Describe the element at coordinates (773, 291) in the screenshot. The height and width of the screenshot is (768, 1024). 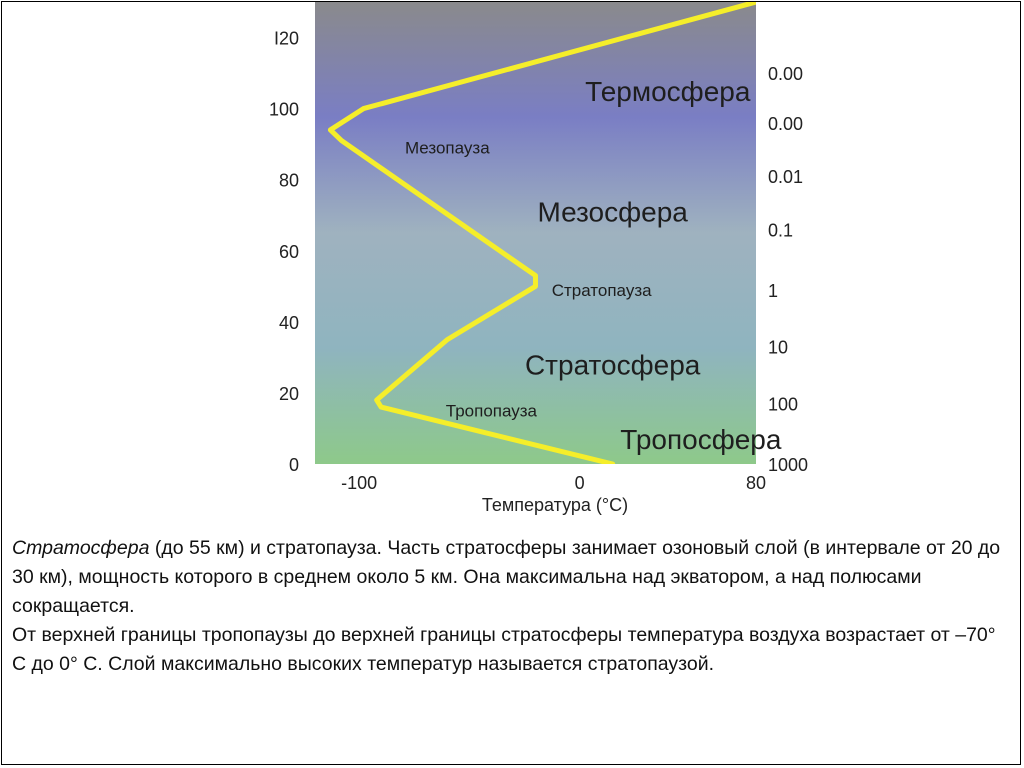
I see `pressure-label: 1` at that location.